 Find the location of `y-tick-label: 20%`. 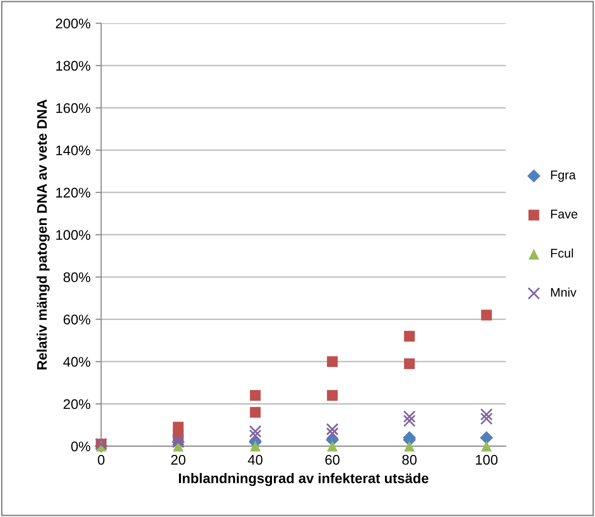

y-tick-label: 20% is located at coordinates (77, 404).